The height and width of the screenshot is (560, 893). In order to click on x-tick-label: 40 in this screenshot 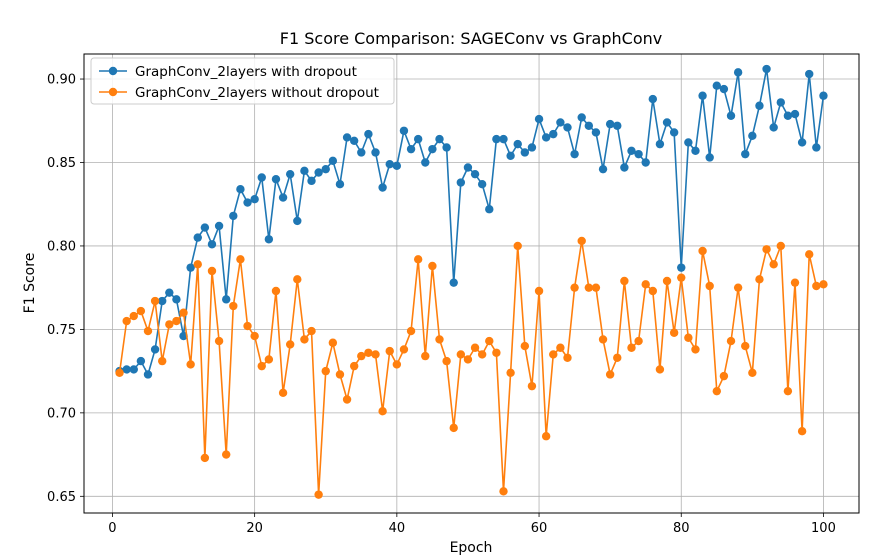, I will do `click(397, 528)`.